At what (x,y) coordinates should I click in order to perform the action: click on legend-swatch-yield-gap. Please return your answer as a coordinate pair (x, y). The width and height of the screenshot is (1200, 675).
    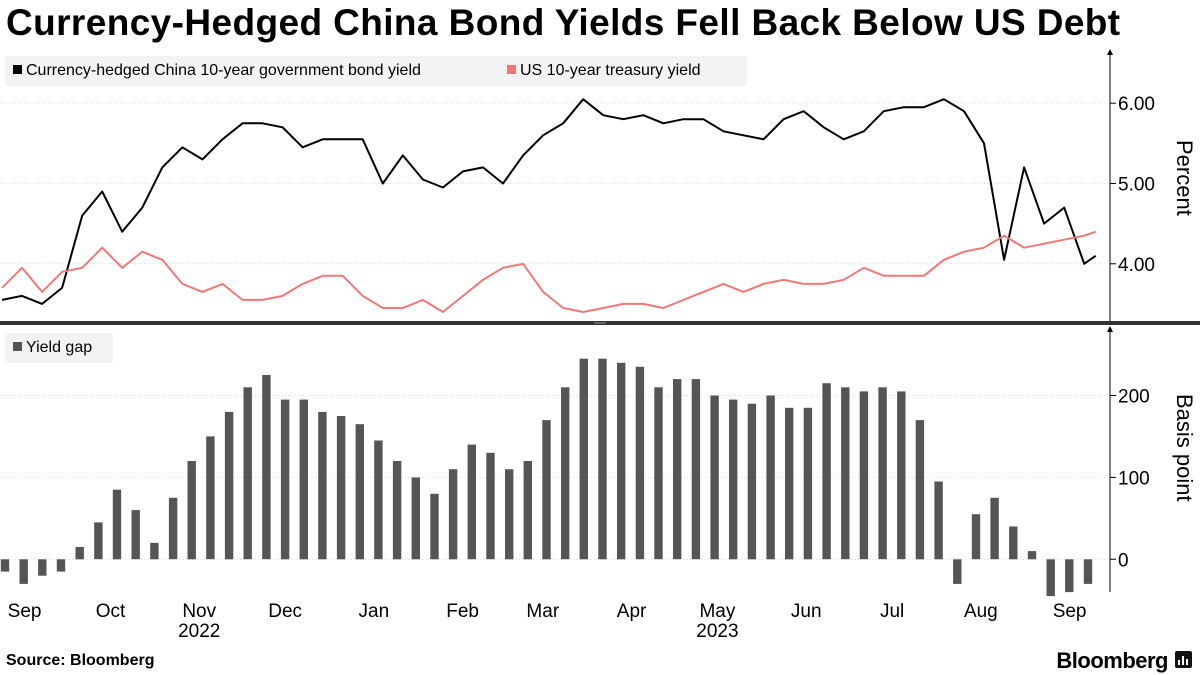
    Looking at the image, I should click on (17, 346).